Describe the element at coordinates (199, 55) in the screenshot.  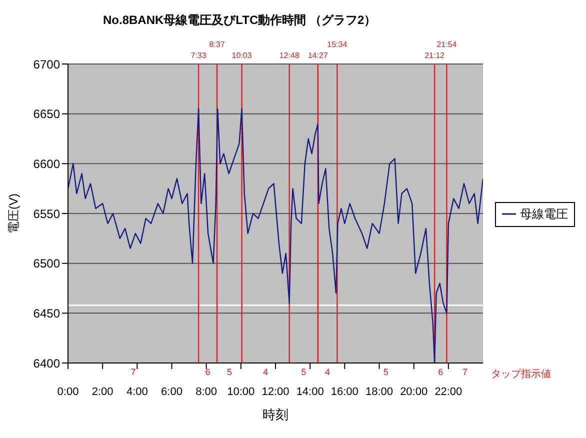
I see `text: 7:33` at that location.